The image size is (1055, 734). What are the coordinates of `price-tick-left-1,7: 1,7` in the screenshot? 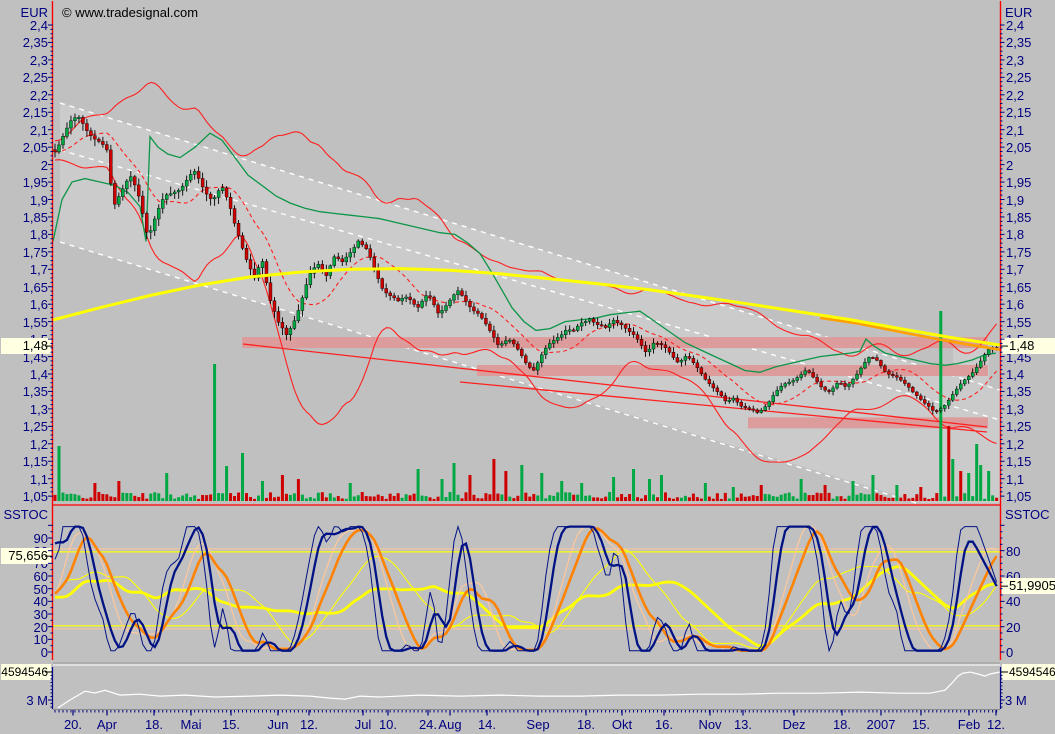 It's located at (38, 270).